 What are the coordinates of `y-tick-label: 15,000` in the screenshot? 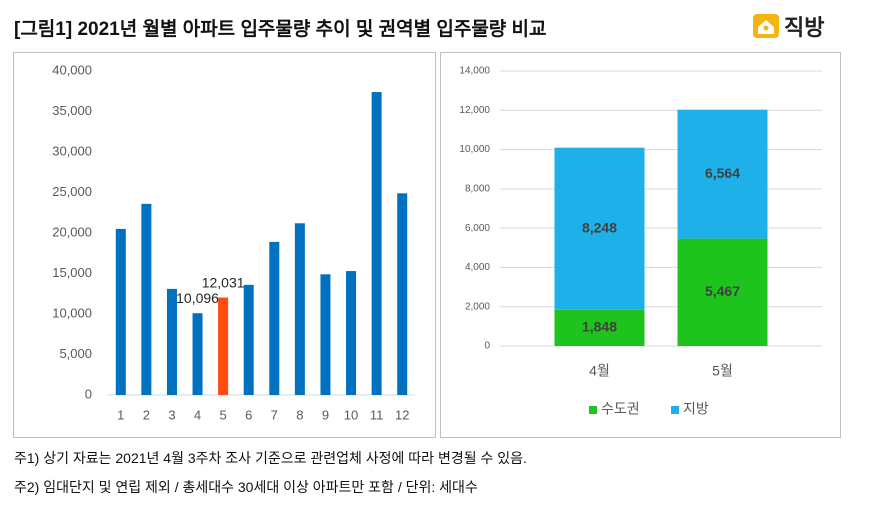 It's located at (72, 272).